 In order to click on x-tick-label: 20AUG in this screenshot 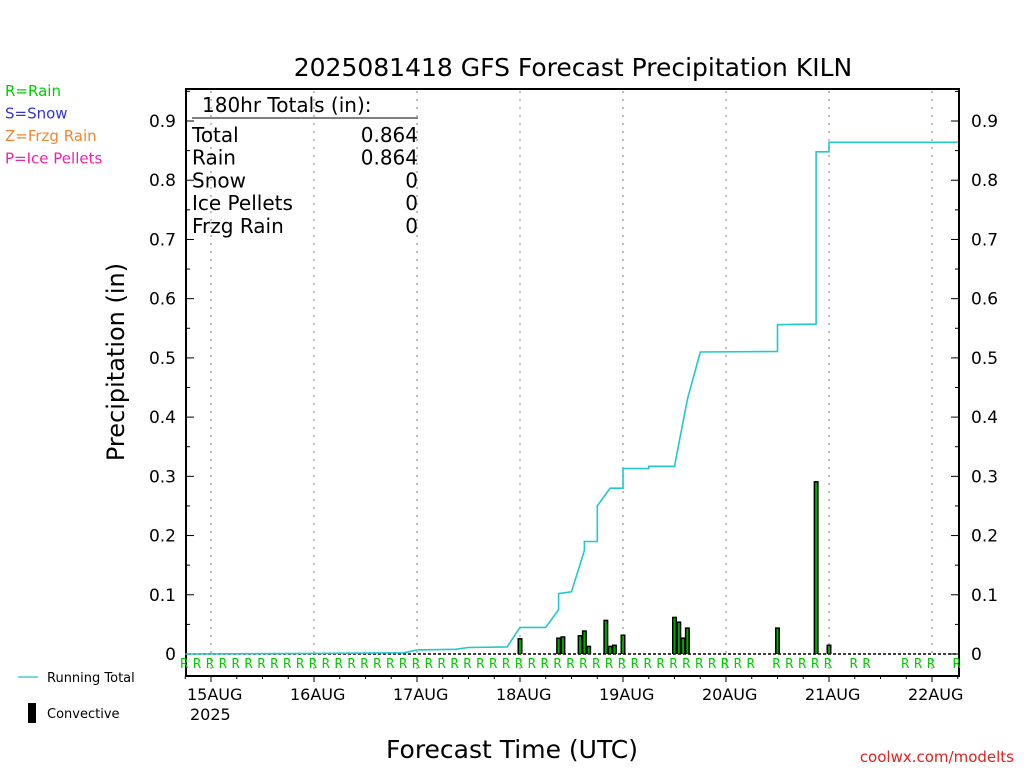, I will do `click(729, 694)`.